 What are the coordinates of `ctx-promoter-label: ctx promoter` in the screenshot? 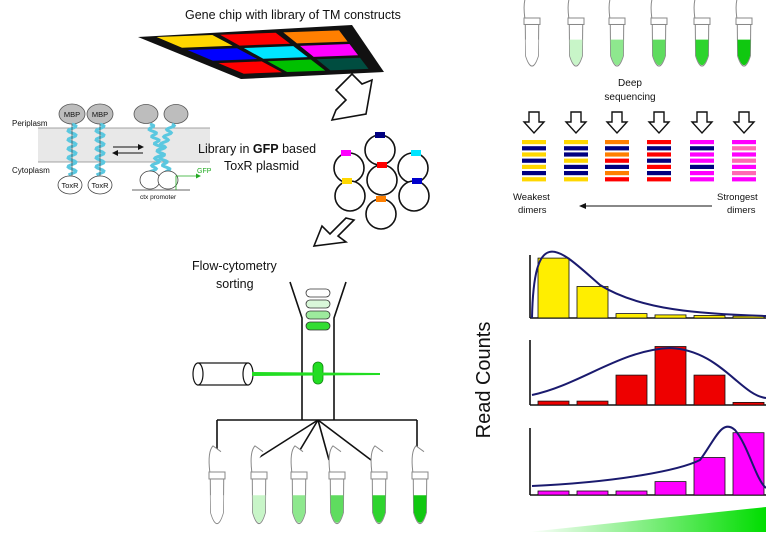 It's located at (158, 197).